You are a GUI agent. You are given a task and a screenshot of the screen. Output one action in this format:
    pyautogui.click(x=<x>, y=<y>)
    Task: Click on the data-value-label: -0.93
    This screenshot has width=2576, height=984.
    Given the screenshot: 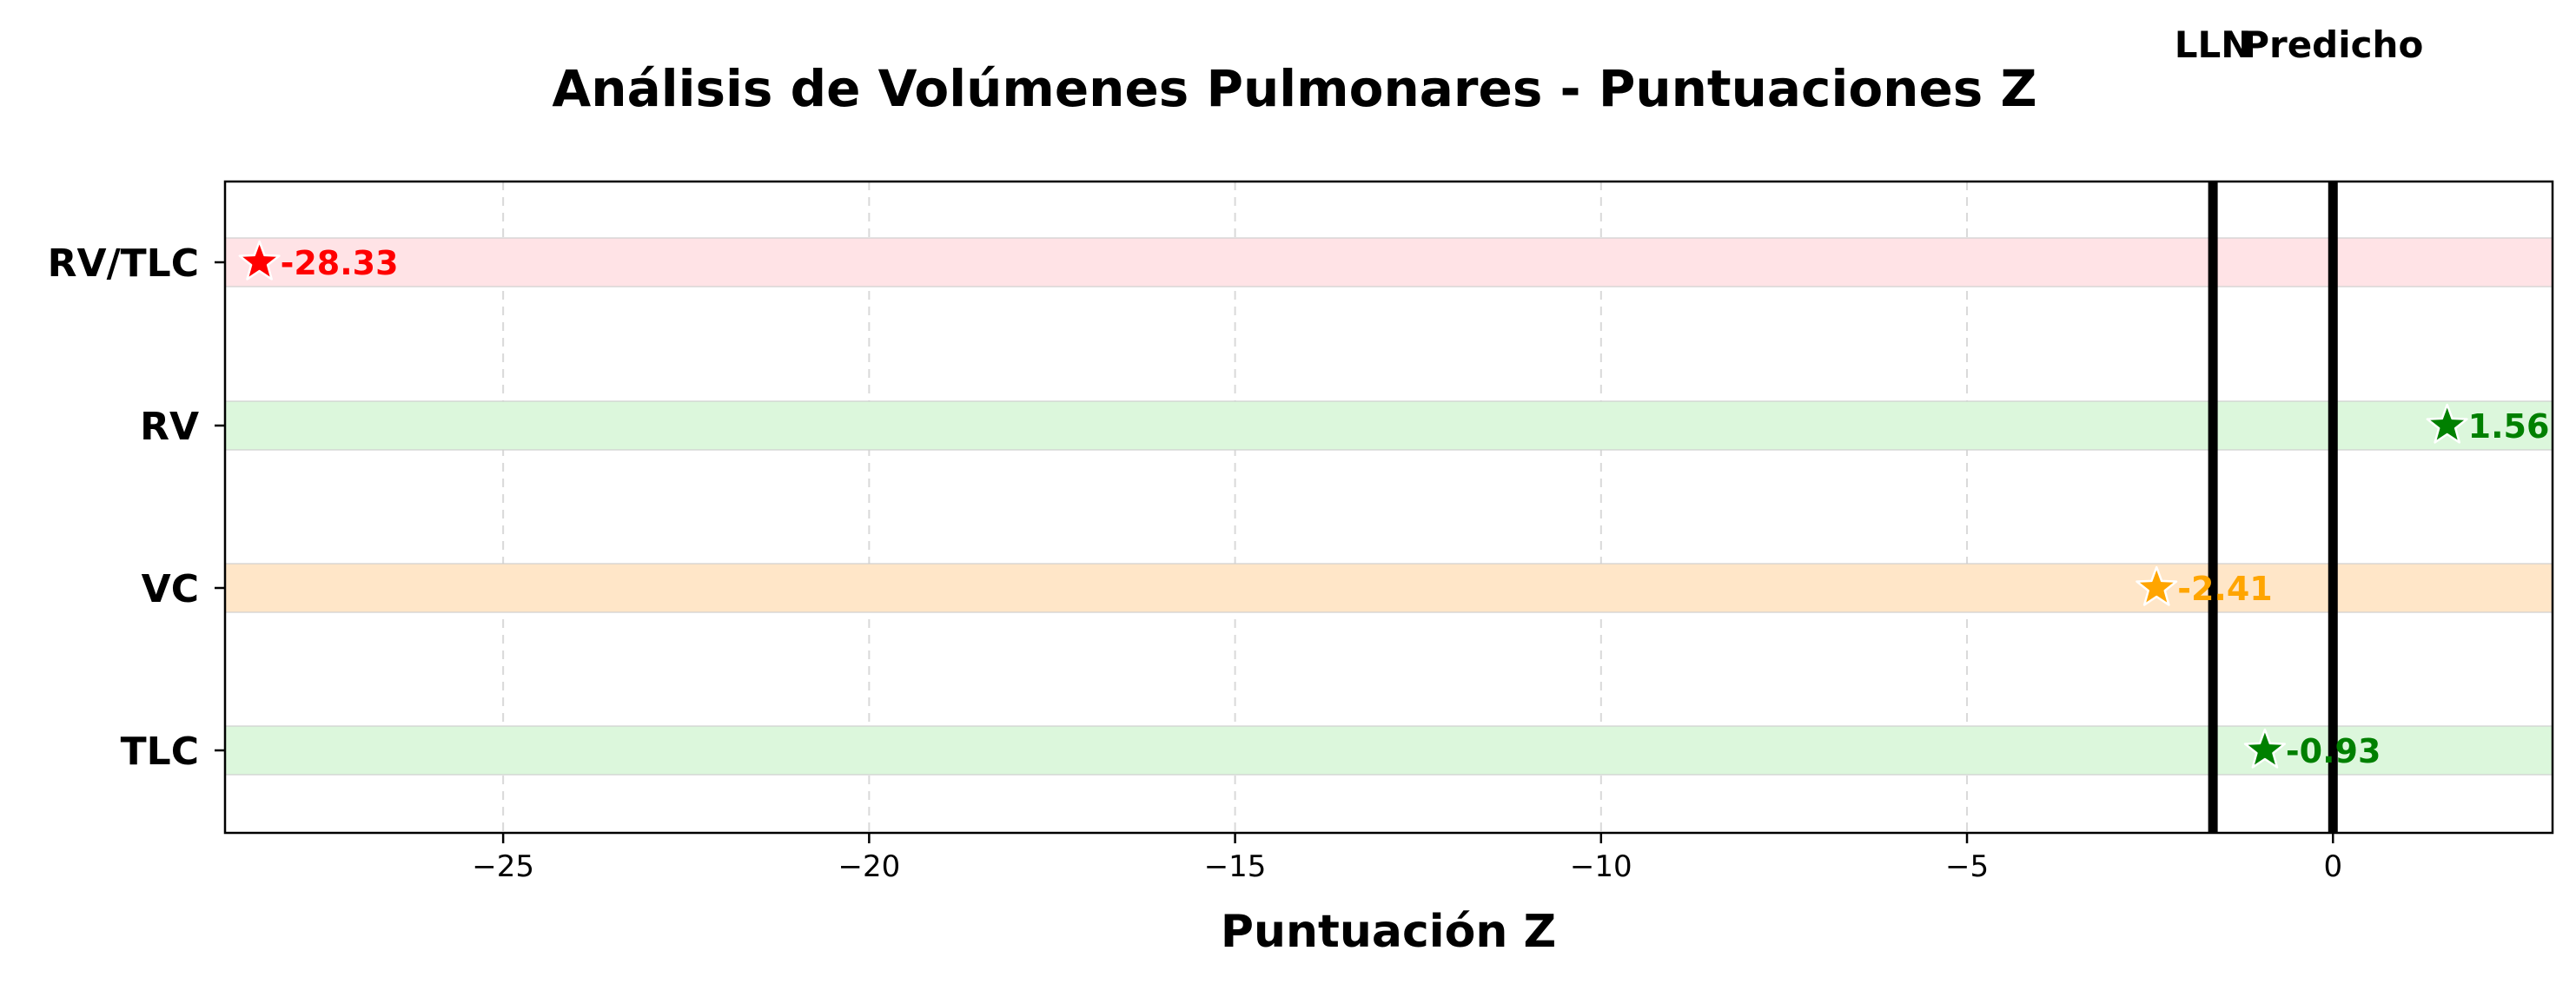 What is the action you would take?
    pyautogui.click(x=2333, y=751)
    